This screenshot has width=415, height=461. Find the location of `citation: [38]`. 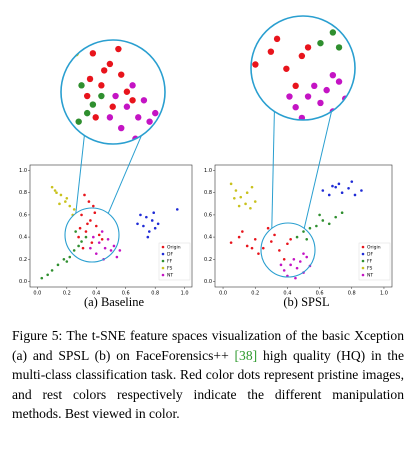

citation: [38] is located at coordinates (246, 355).